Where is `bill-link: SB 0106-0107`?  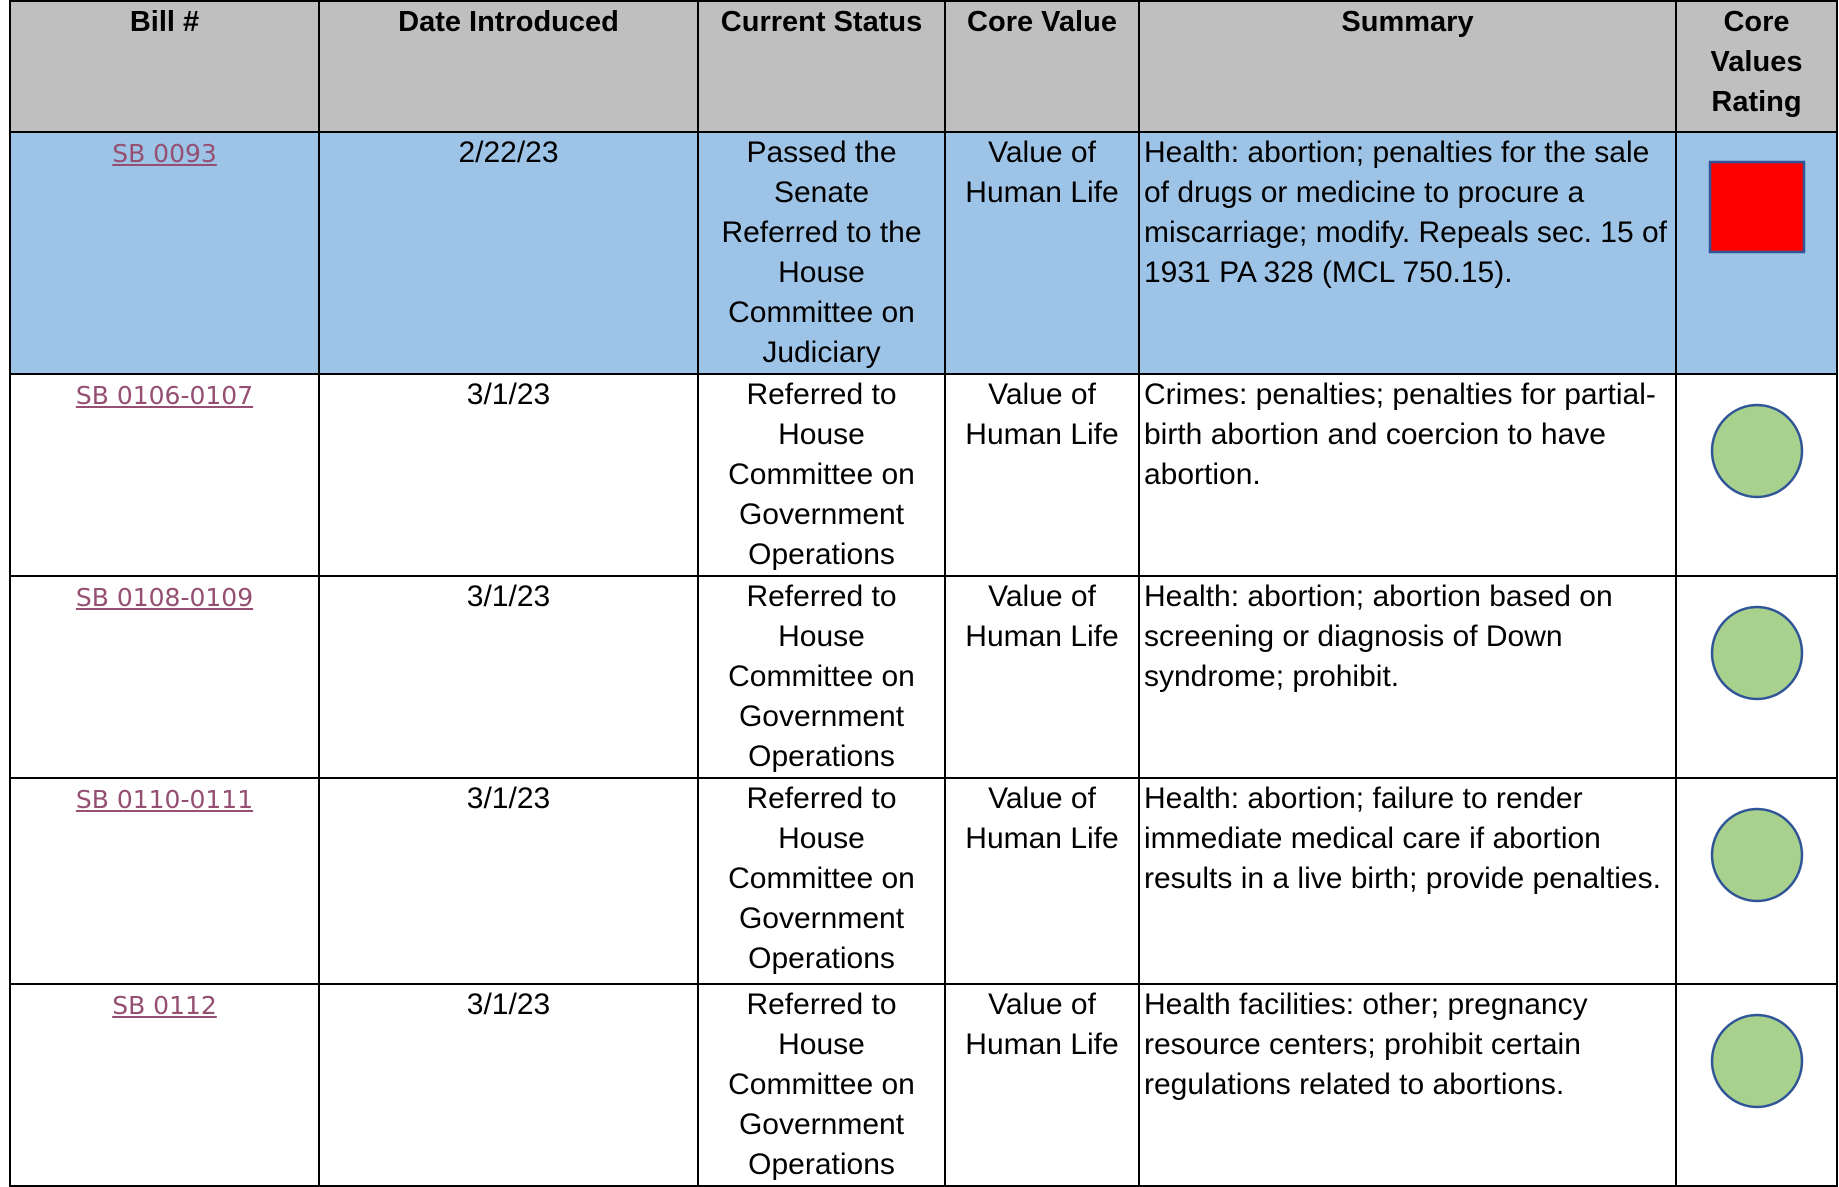 bill-link: SB 0106-0107 is located at coordinates (164, 395).